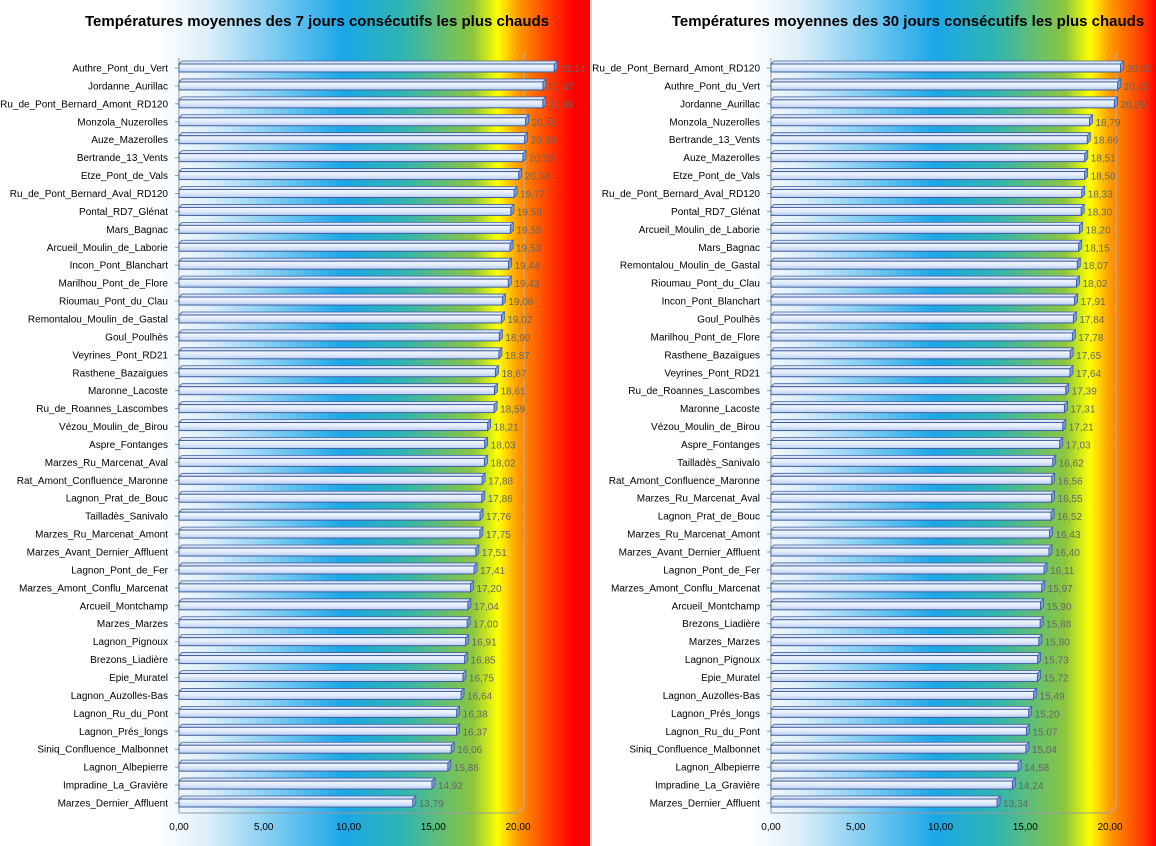  What do you see at coordinates (117, 499) in the screenshot?
I see `category-label: Lagnon_Prat_de_Bouc` at bounding box center [117, 499].